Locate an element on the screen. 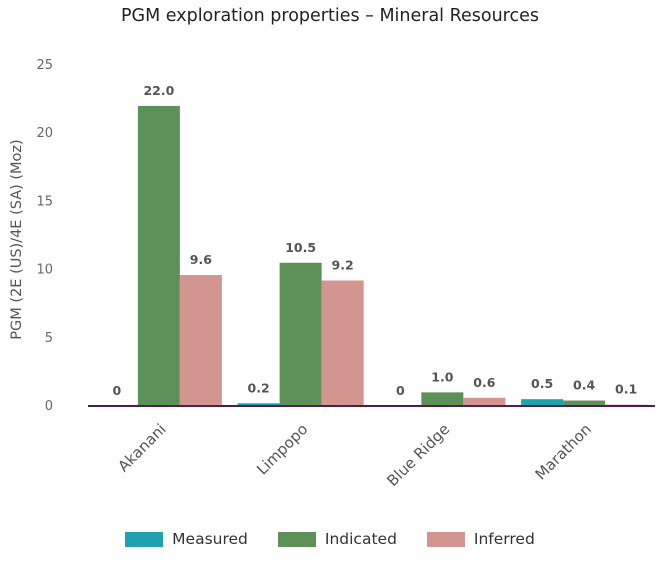  y-axis-title: PGM (2E (US)/4E (SA) (Moz) is located at coordinates (17, 239).